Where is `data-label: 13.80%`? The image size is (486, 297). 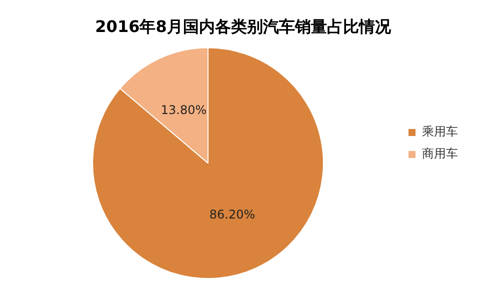
data-label: 13.80% is located at coordinates (183, 109).